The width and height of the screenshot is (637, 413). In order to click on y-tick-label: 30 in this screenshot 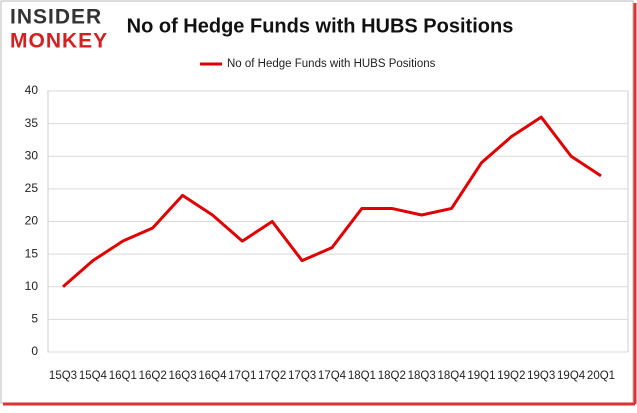, I will do `click(32, 155)`.